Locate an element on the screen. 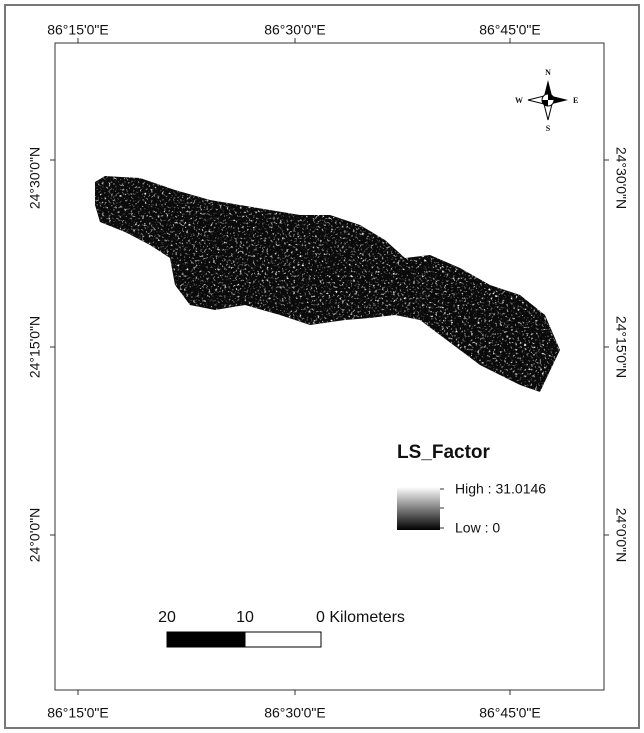 The width and height of the screenshot is (644, 733). legend-low: Low : 0 is located at coordinates (477, 528).